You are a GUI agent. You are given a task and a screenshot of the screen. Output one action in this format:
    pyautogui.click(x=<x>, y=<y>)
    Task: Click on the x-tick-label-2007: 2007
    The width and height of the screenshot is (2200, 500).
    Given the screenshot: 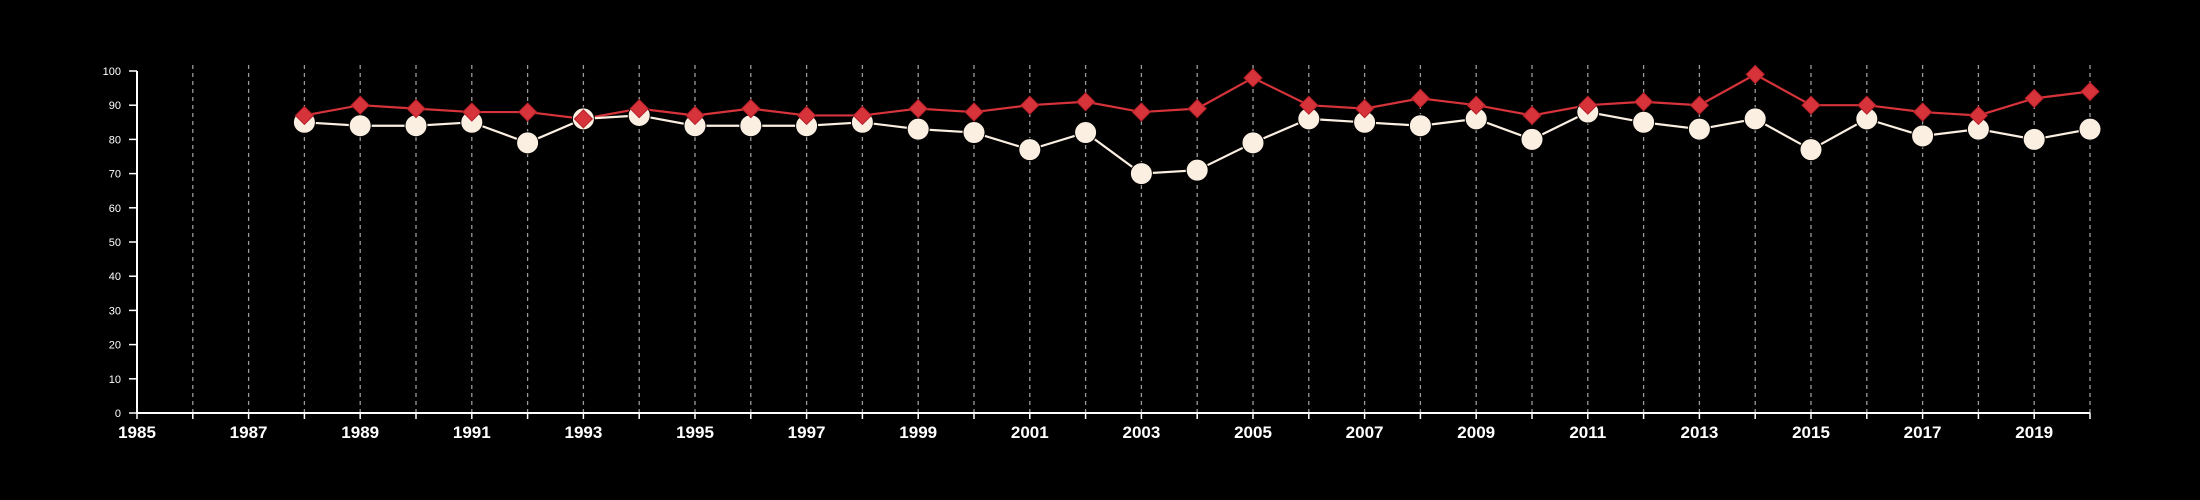 What is the action you would take?
    pyautogui.click(x=1365, y=432)
    